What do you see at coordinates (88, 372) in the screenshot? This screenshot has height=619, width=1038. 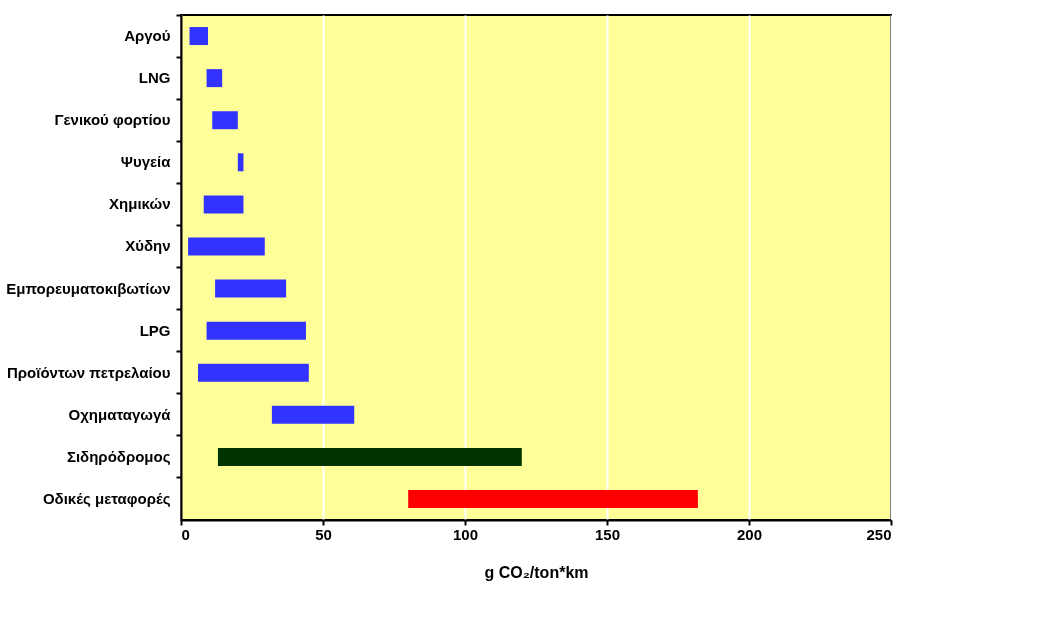 I see `y-tick-label: Προϊόντων πετρελαίου` at bounding box center [88, 372].